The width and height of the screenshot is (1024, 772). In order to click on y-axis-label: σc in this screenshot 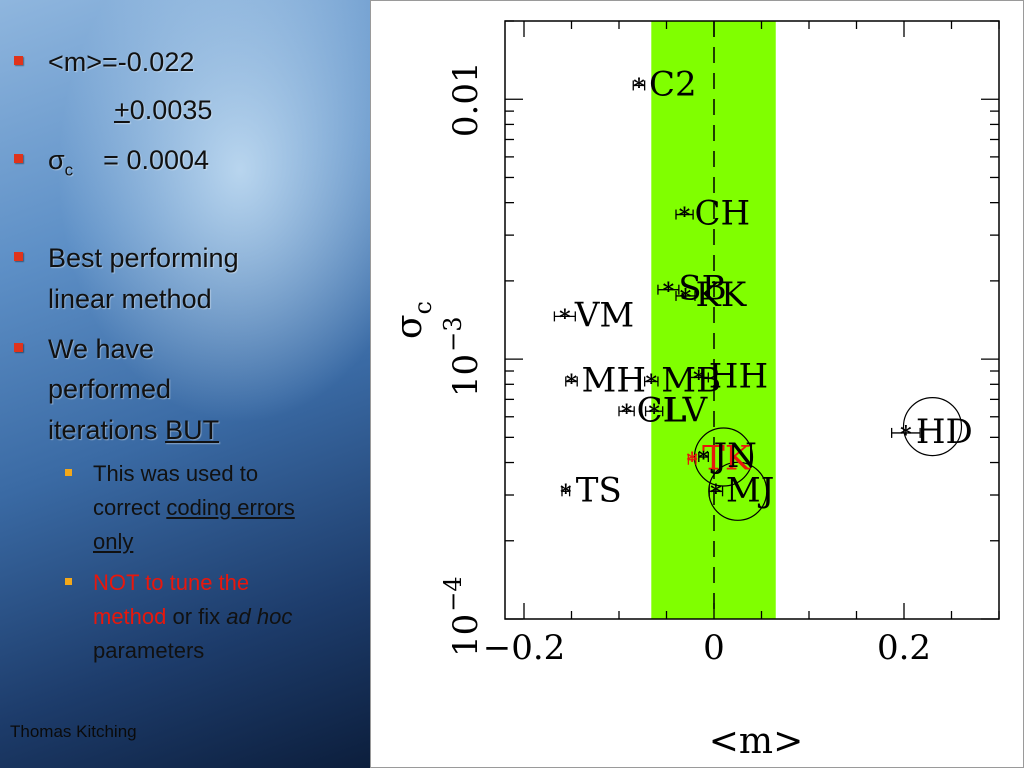, I will do `click(413, 320)`.